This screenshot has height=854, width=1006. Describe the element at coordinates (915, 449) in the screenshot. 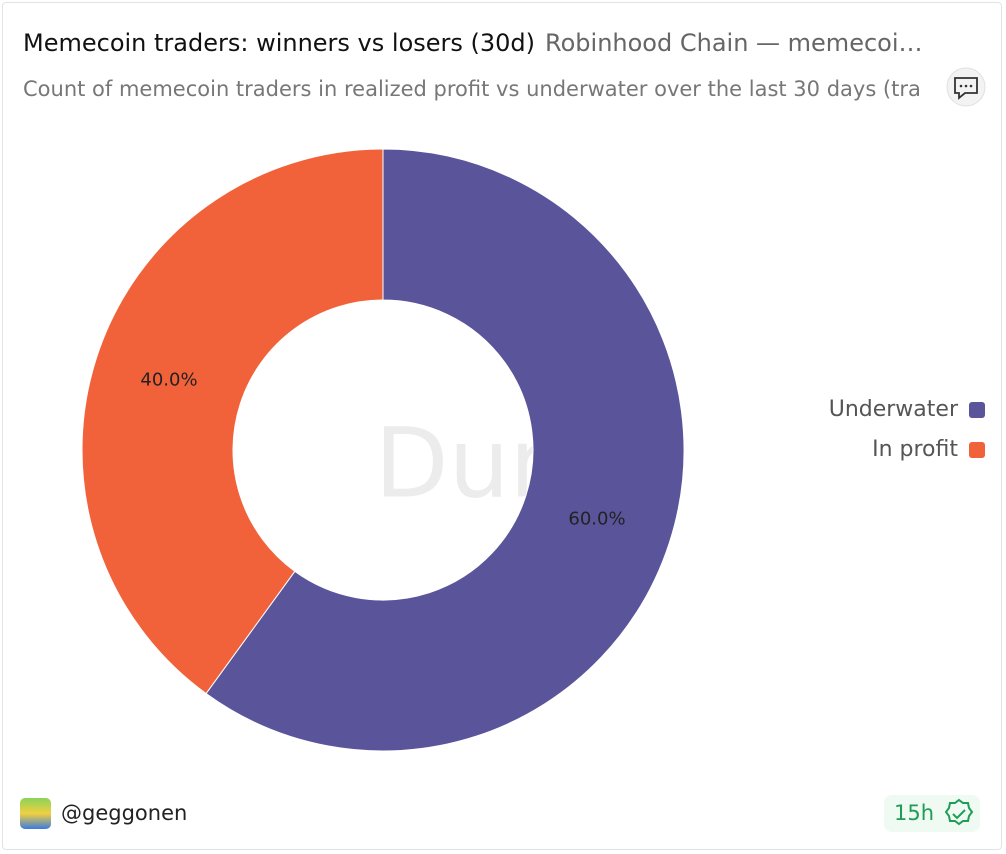

I see `legend-label: In profit` at that location.